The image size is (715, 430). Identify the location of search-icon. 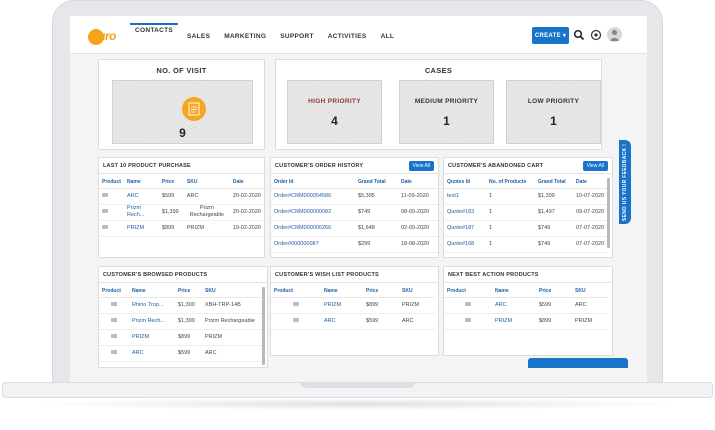
(579, 35).